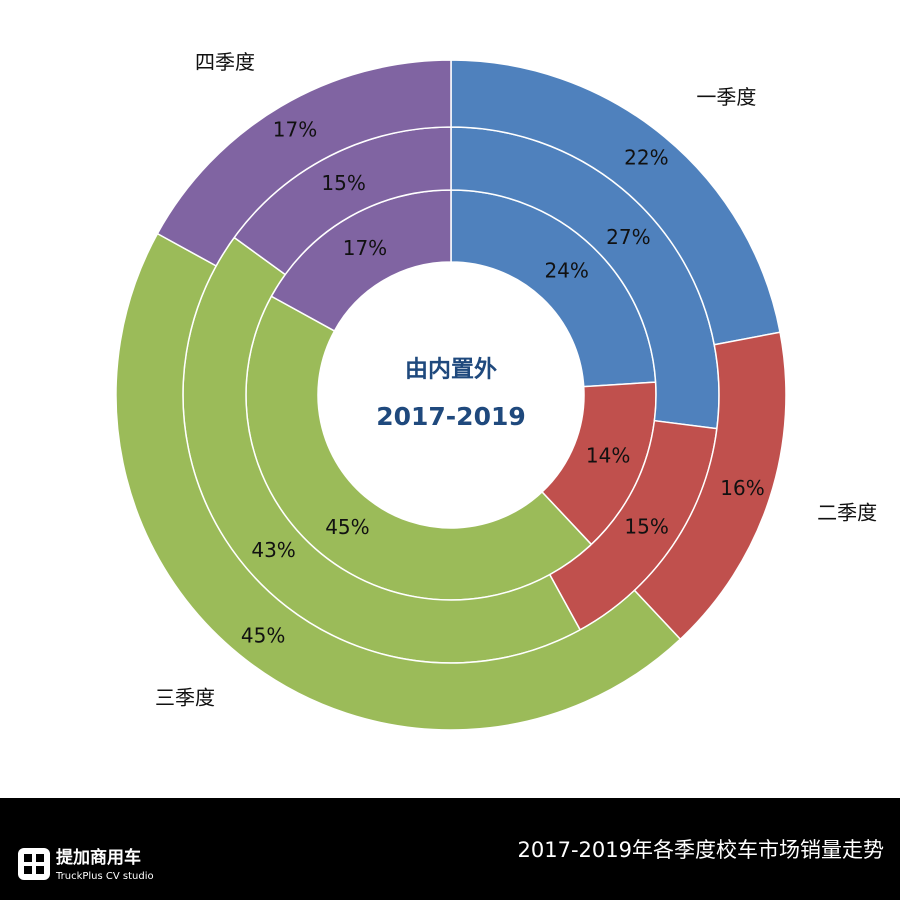 The width and height of the screenshot is (900, 900). Describe the element at coordinates (451, 416) in the screenshot. I see `center-text: 2017-2019` at that location.